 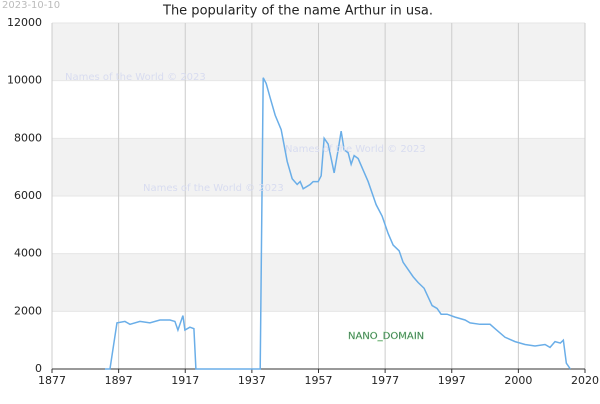 What do you see at coordinates (386, 336) in the screenshot?
I see `badge: NANO_DOMAIN` at bounding box center [386, 336].